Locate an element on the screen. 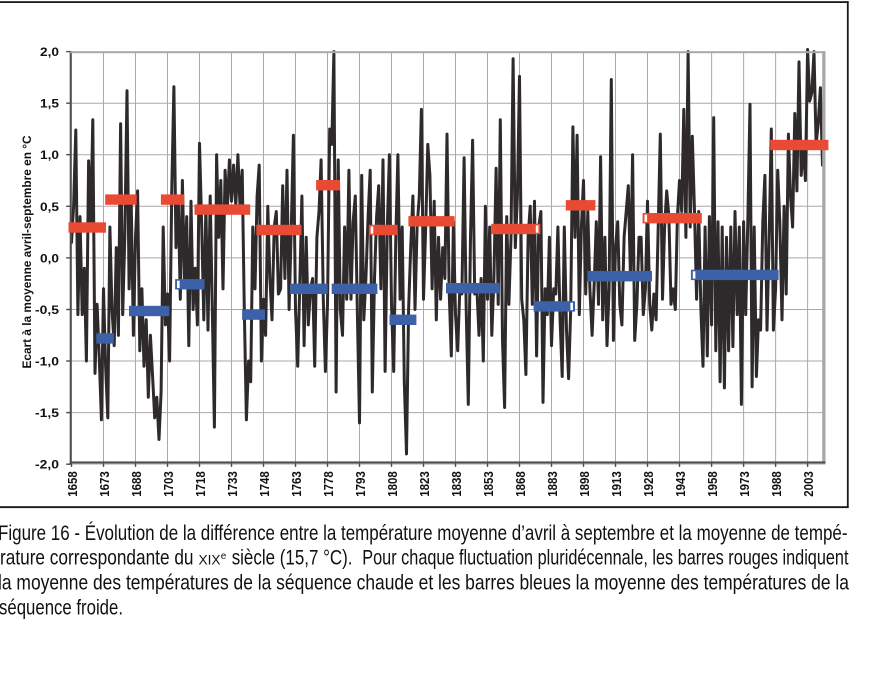 This screenshot has height=676, width=892. svg-text: 1748 is located at coordinates (265, 484).